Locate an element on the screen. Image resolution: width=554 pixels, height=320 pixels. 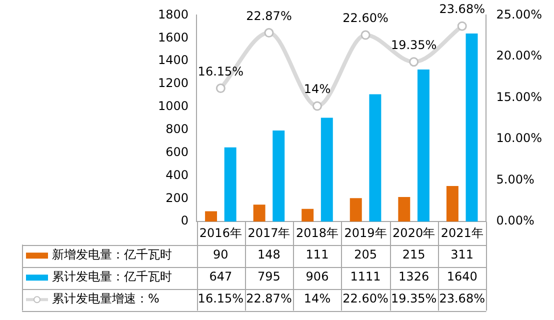
legend-label: 累计发电量增速：% is located at coordinates (106, 299).